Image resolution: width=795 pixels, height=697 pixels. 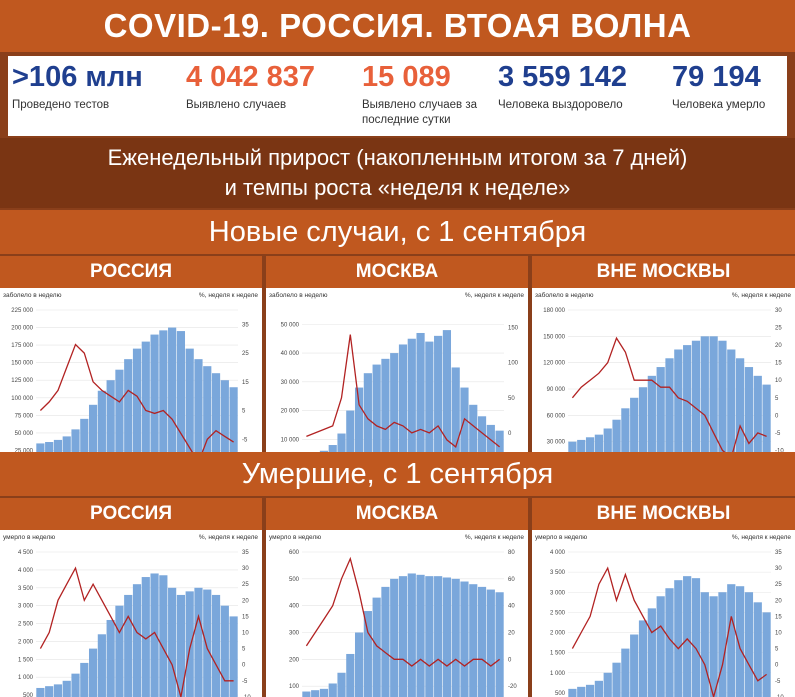 What do you see at coordinates (251, 77) in the screenshot?
I see `stat-value: 4 042 837` at bounding box center [251, 77].